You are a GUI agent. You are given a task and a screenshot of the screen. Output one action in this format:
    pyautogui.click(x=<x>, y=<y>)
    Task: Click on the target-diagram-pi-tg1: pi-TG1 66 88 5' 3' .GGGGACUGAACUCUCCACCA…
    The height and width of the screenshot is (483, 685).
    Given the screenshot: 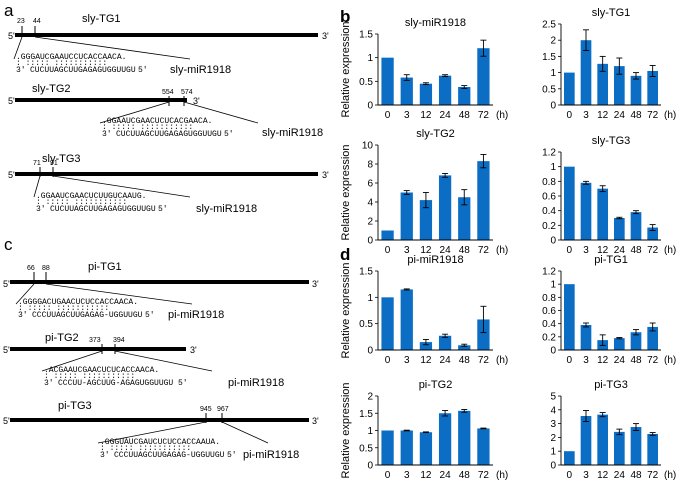 What is the action you would take?
    pyautogui.click(x=161, y=291)
    